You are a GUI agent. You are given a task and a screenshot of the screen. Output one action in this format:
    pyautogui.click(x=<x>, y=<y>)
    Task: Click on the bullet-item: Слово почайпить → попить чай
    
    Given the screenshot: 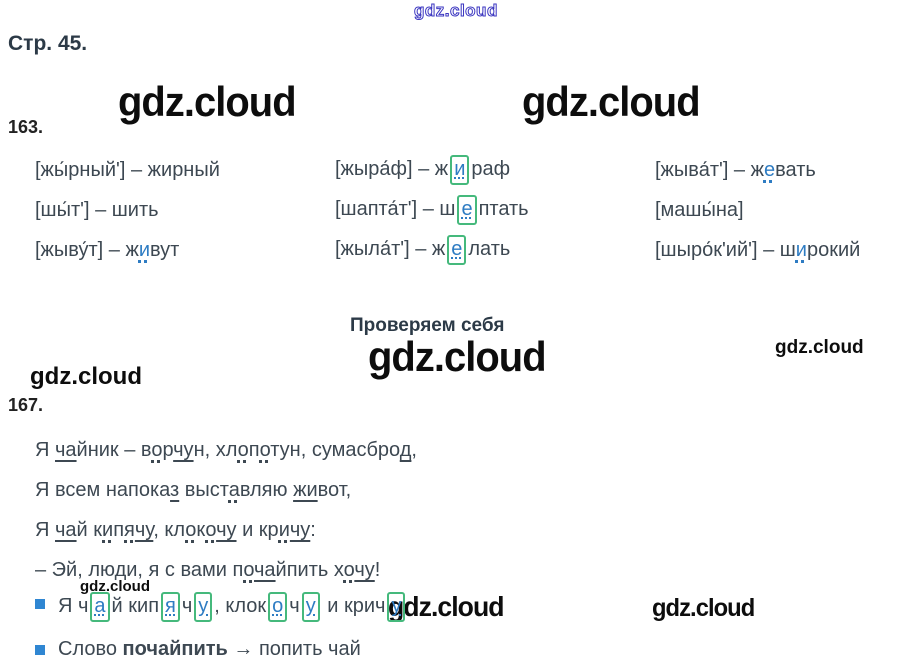 What is the action you would take?
    pyautogui.click(x=198, y=649)
    